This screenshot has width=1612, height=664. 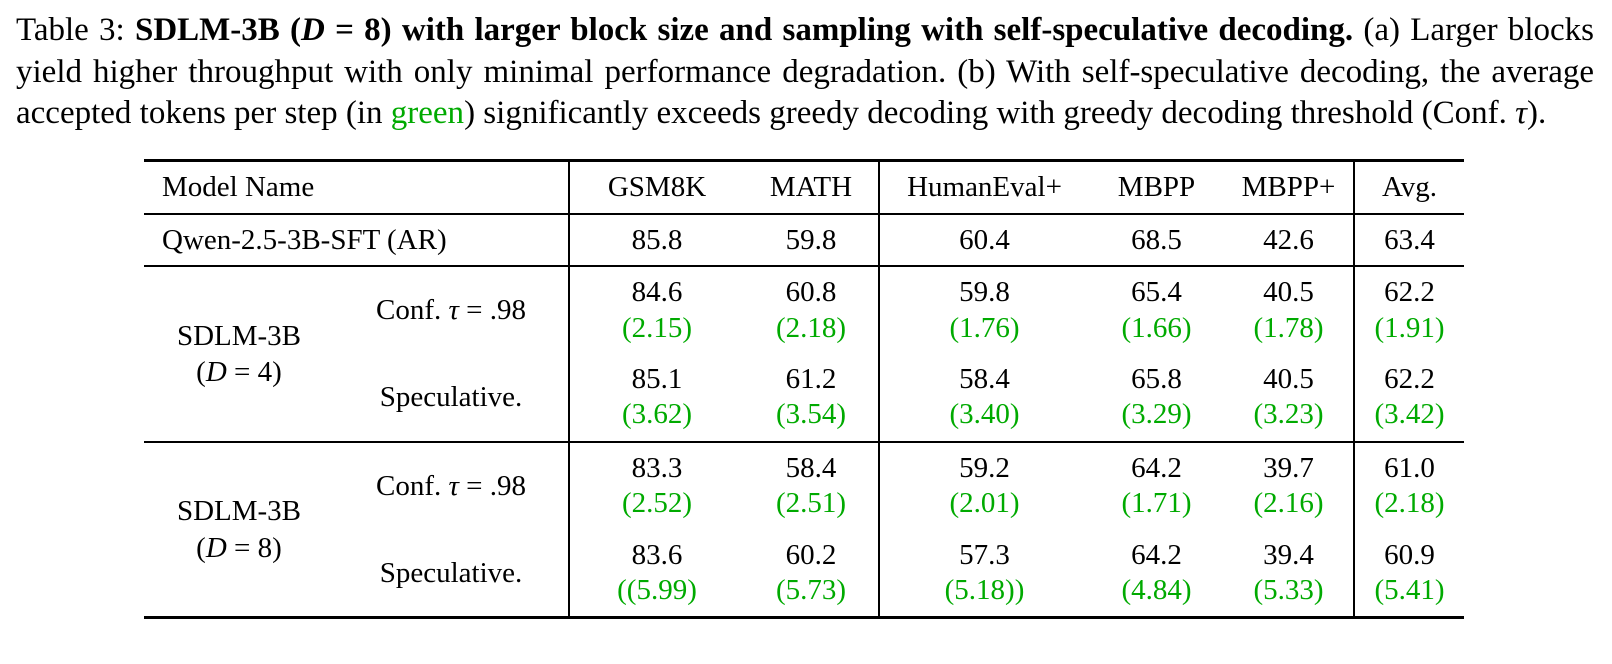 I want to click on accepted-tokens-value: (3.23), so click(x=1288, y=414).